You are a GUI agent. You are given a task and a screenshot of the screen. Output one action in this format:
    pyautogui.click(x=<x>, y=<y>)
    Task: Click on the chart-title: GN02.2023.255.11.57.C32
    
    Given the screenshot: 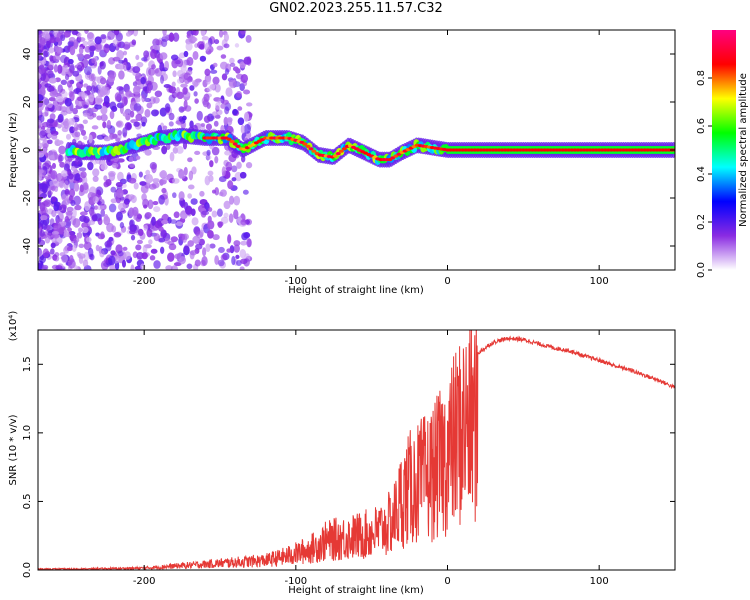 What is the action you would take?
    pyautogui.click(x=356, y=8)
    